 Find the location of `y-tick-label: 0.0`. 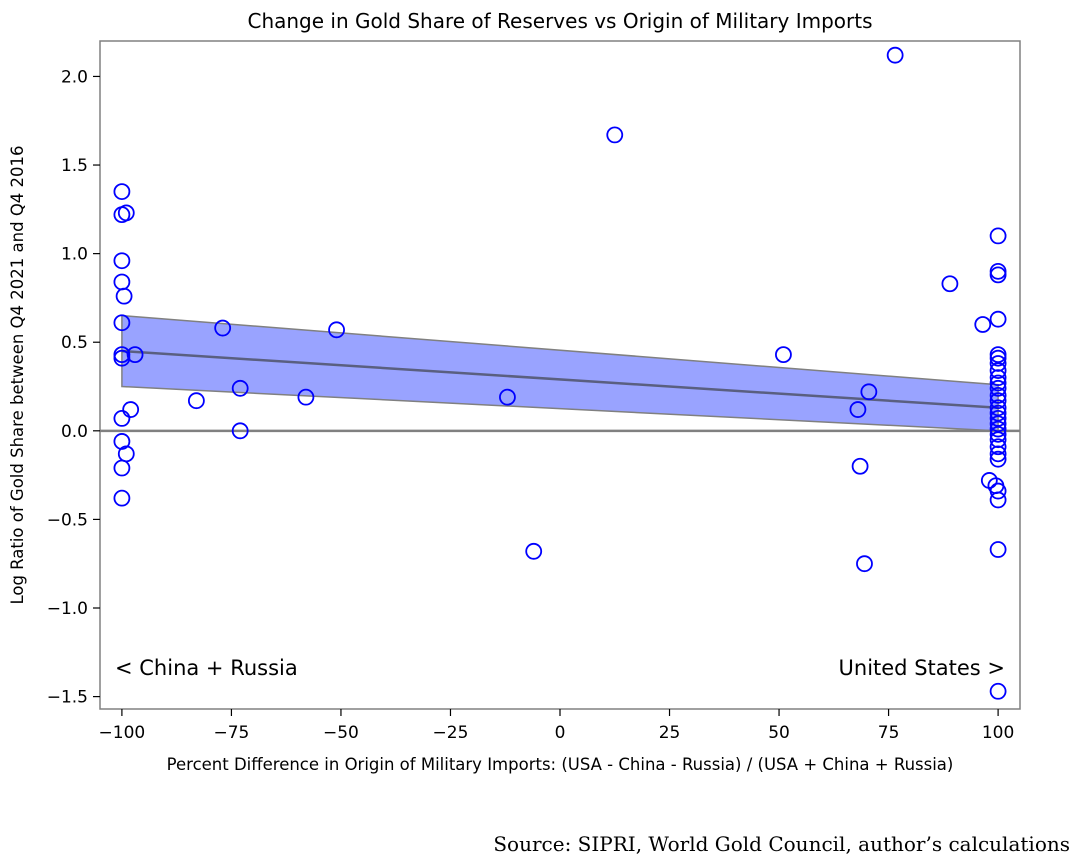

y-tick-label: 0.0 is located at coordinates (74, 432).